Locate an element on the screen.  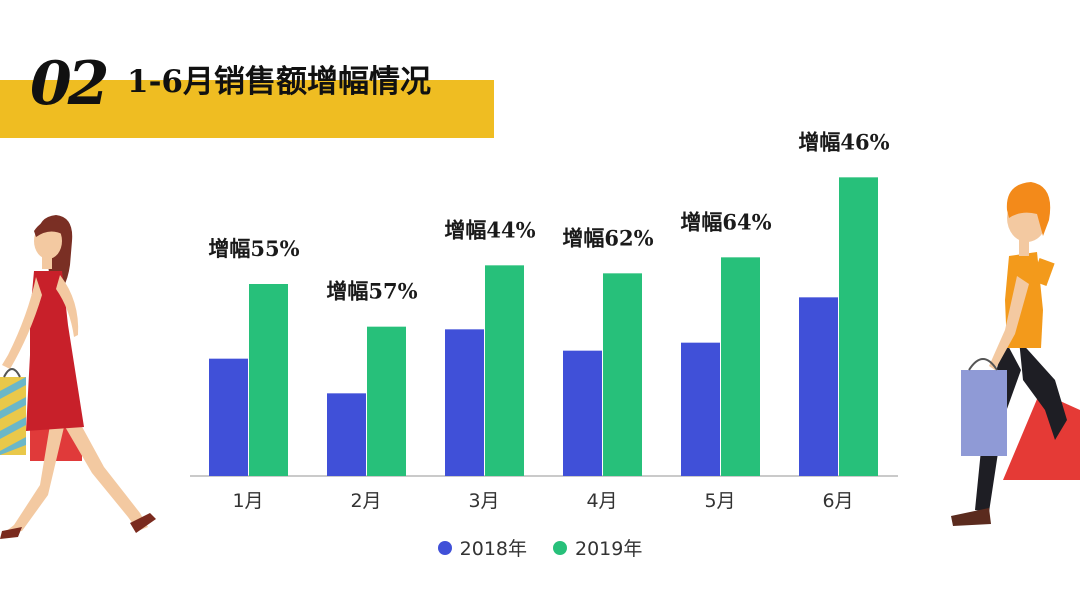
growth-annotation: 增幅44% is located at coordinates (489, 229).